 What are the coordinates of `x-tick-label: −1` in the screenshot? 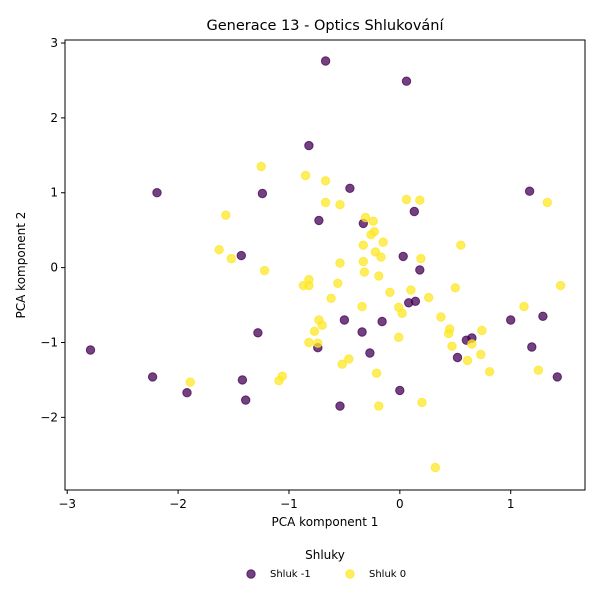 It's located at (289, 504).